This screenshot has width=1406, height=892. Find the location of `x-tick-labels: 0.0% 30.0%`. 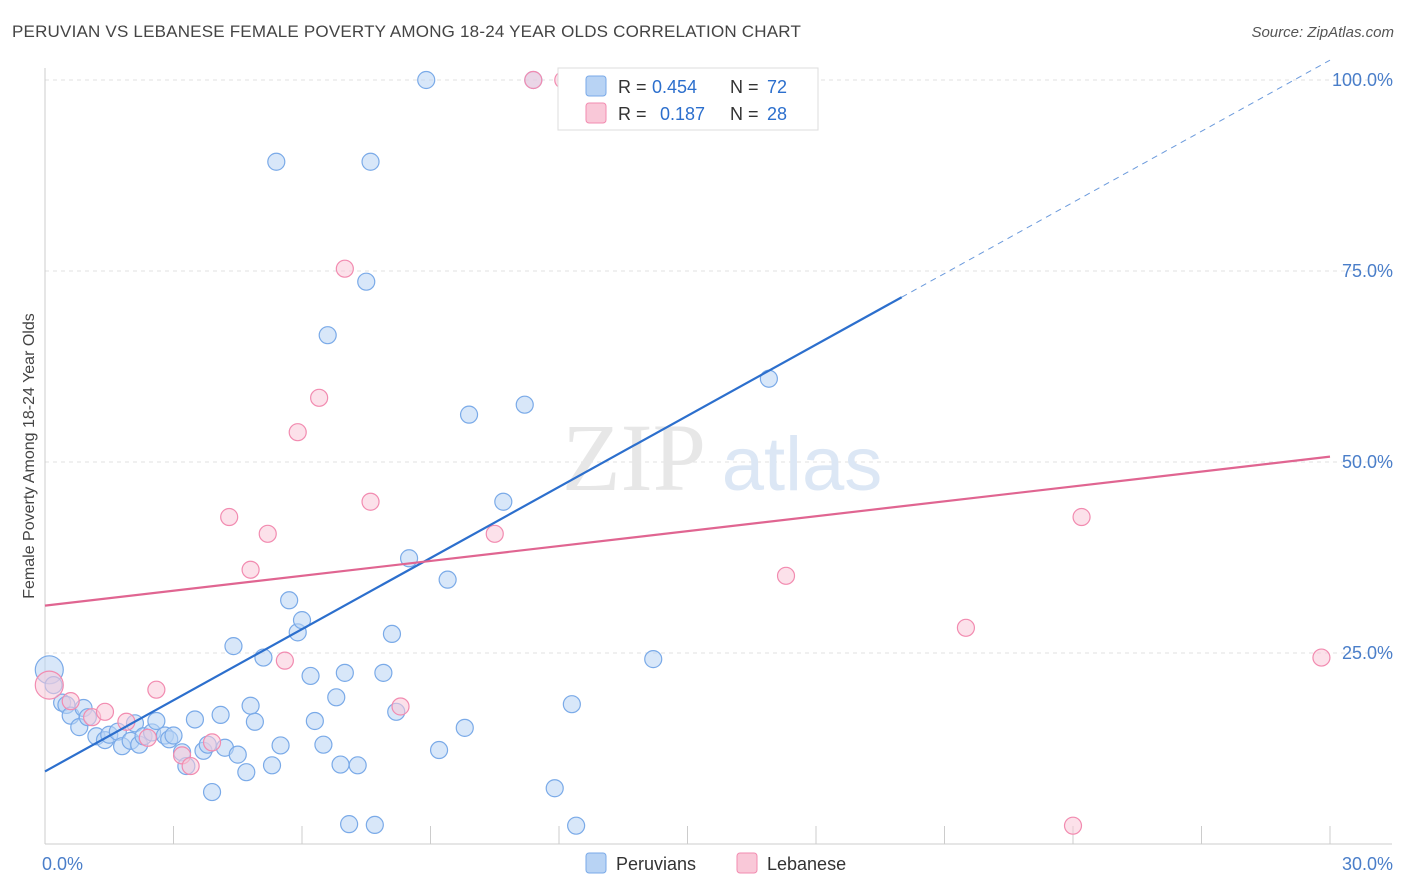

x-tick-labels: 0.0% 30.0% is located at coordinates (717, 864).